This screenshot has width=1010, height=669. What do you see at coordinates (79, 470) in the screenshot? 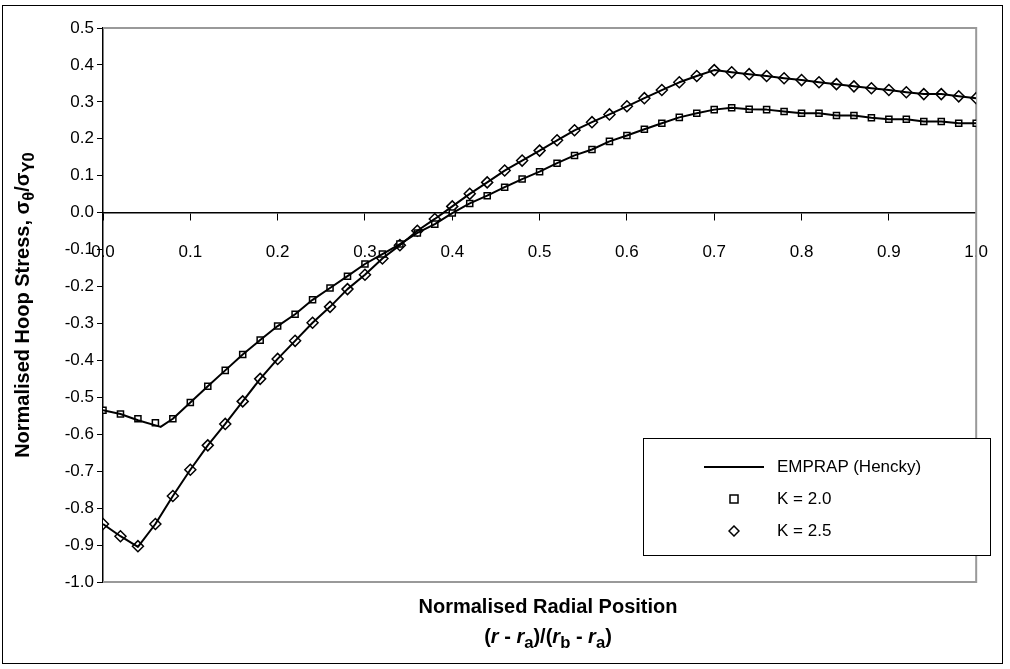
I see `y-tick-label: -0.7` at bounding box center [79, 470].